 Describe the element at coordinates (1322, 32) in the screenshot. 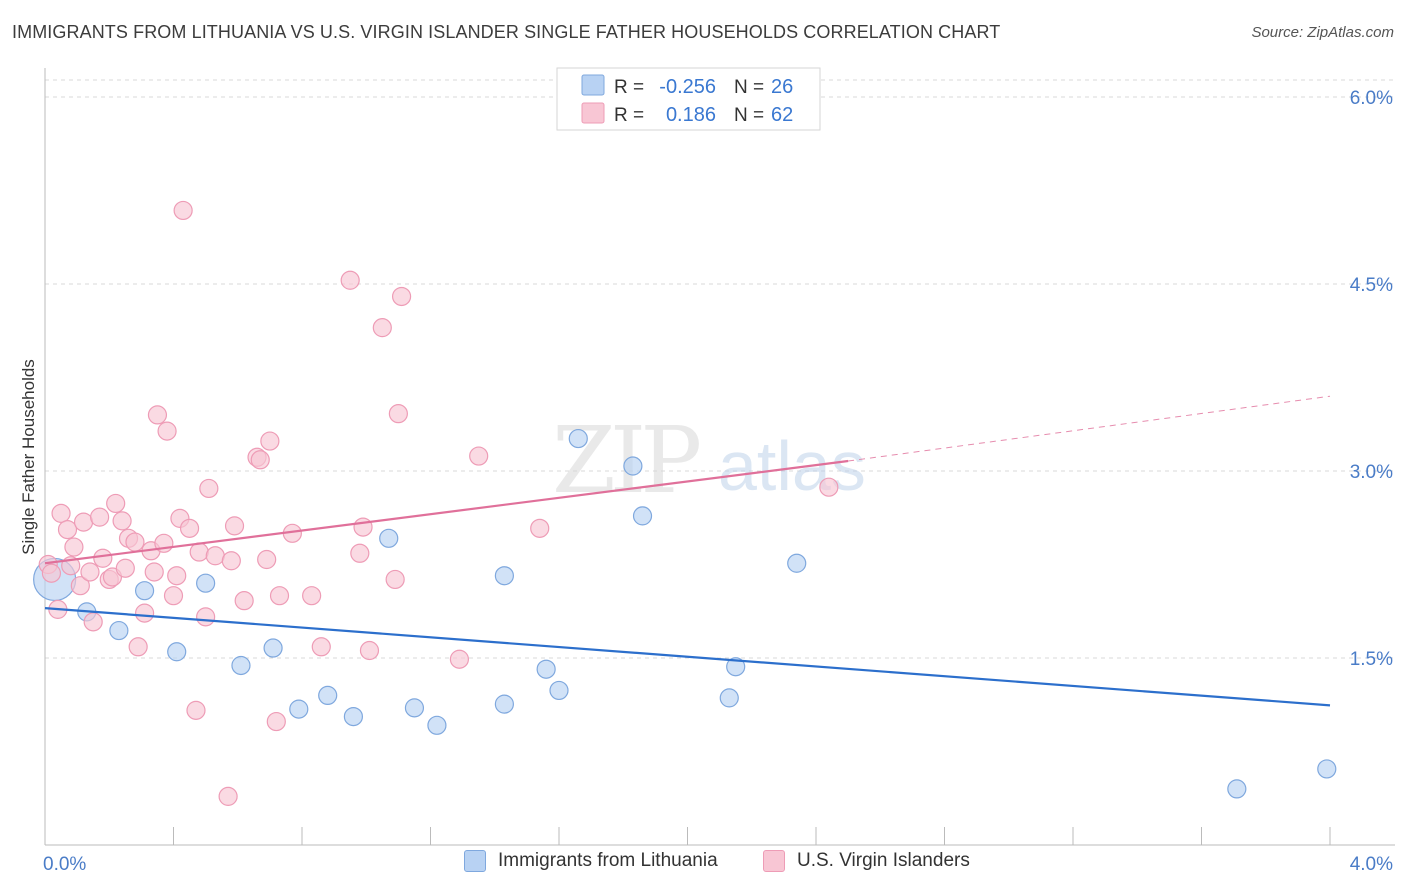

I see `source-label: Source: ZipAtlas.com` at that location.